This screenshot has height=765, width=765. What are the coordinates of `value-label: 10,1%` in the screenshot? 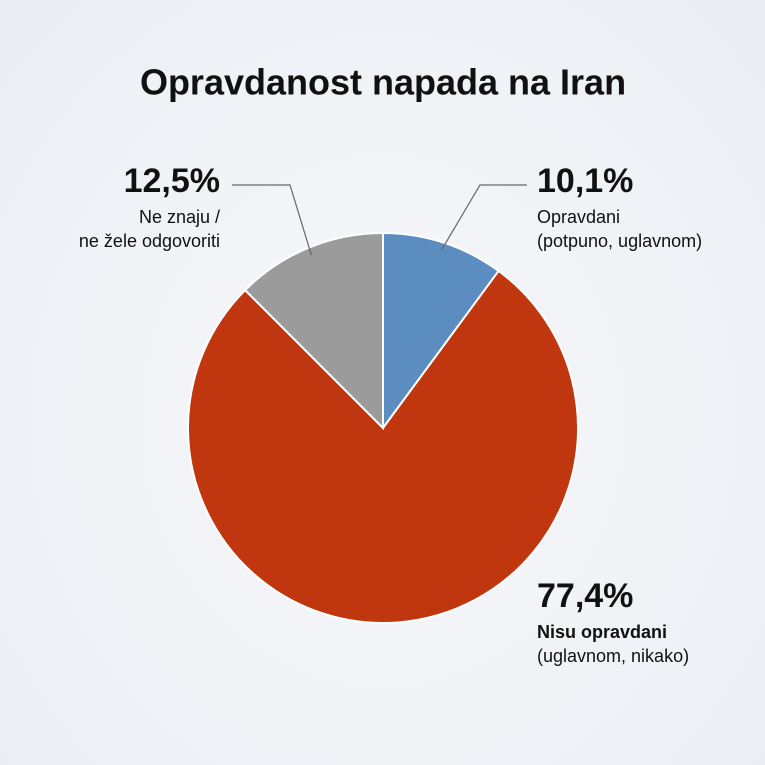 It's located at (585, 181).